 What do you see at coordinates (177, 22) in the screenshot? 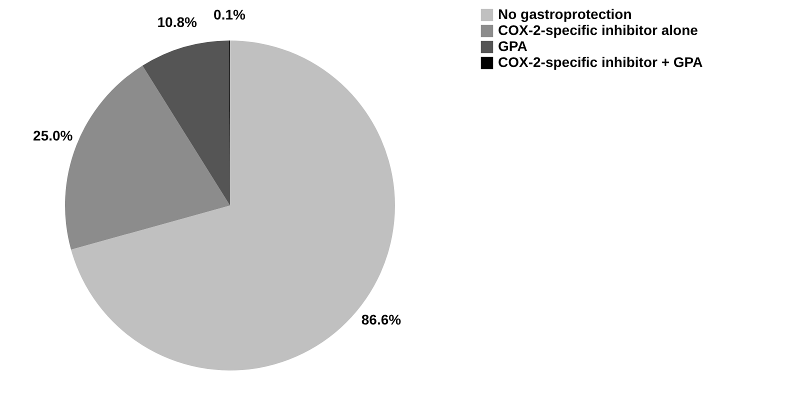
I see `data-label: 10.8%` at bounding box center [177, 22].